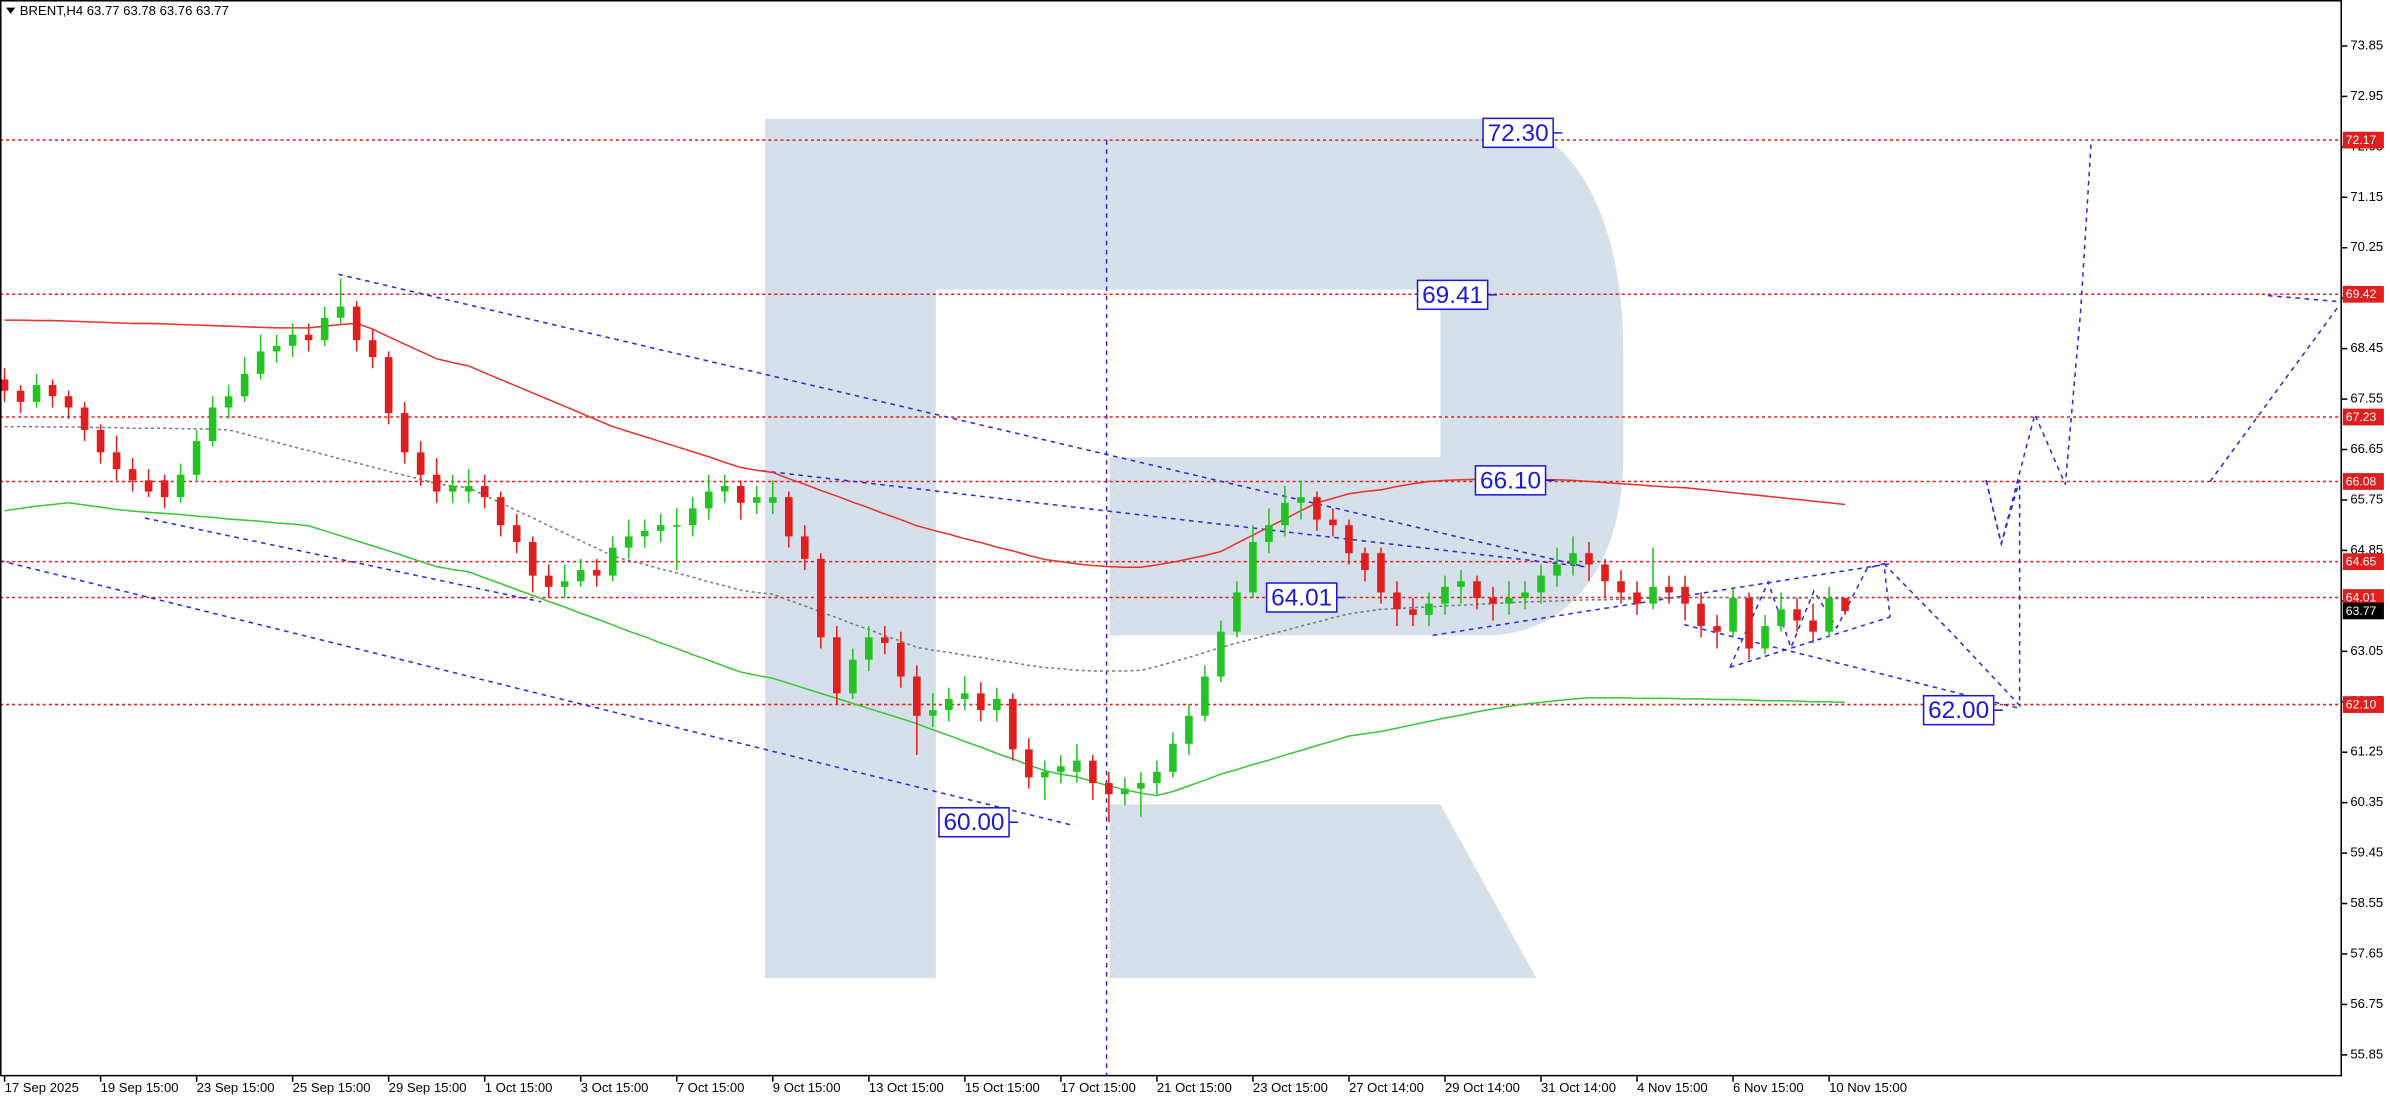 Image resolution: width=2390 pixels, height=1100 pixels. What do you see at coordinates (2366, 398) in the screenshot?
I see `y-tick-label: 67.55` at bounding box center [2366, 398].